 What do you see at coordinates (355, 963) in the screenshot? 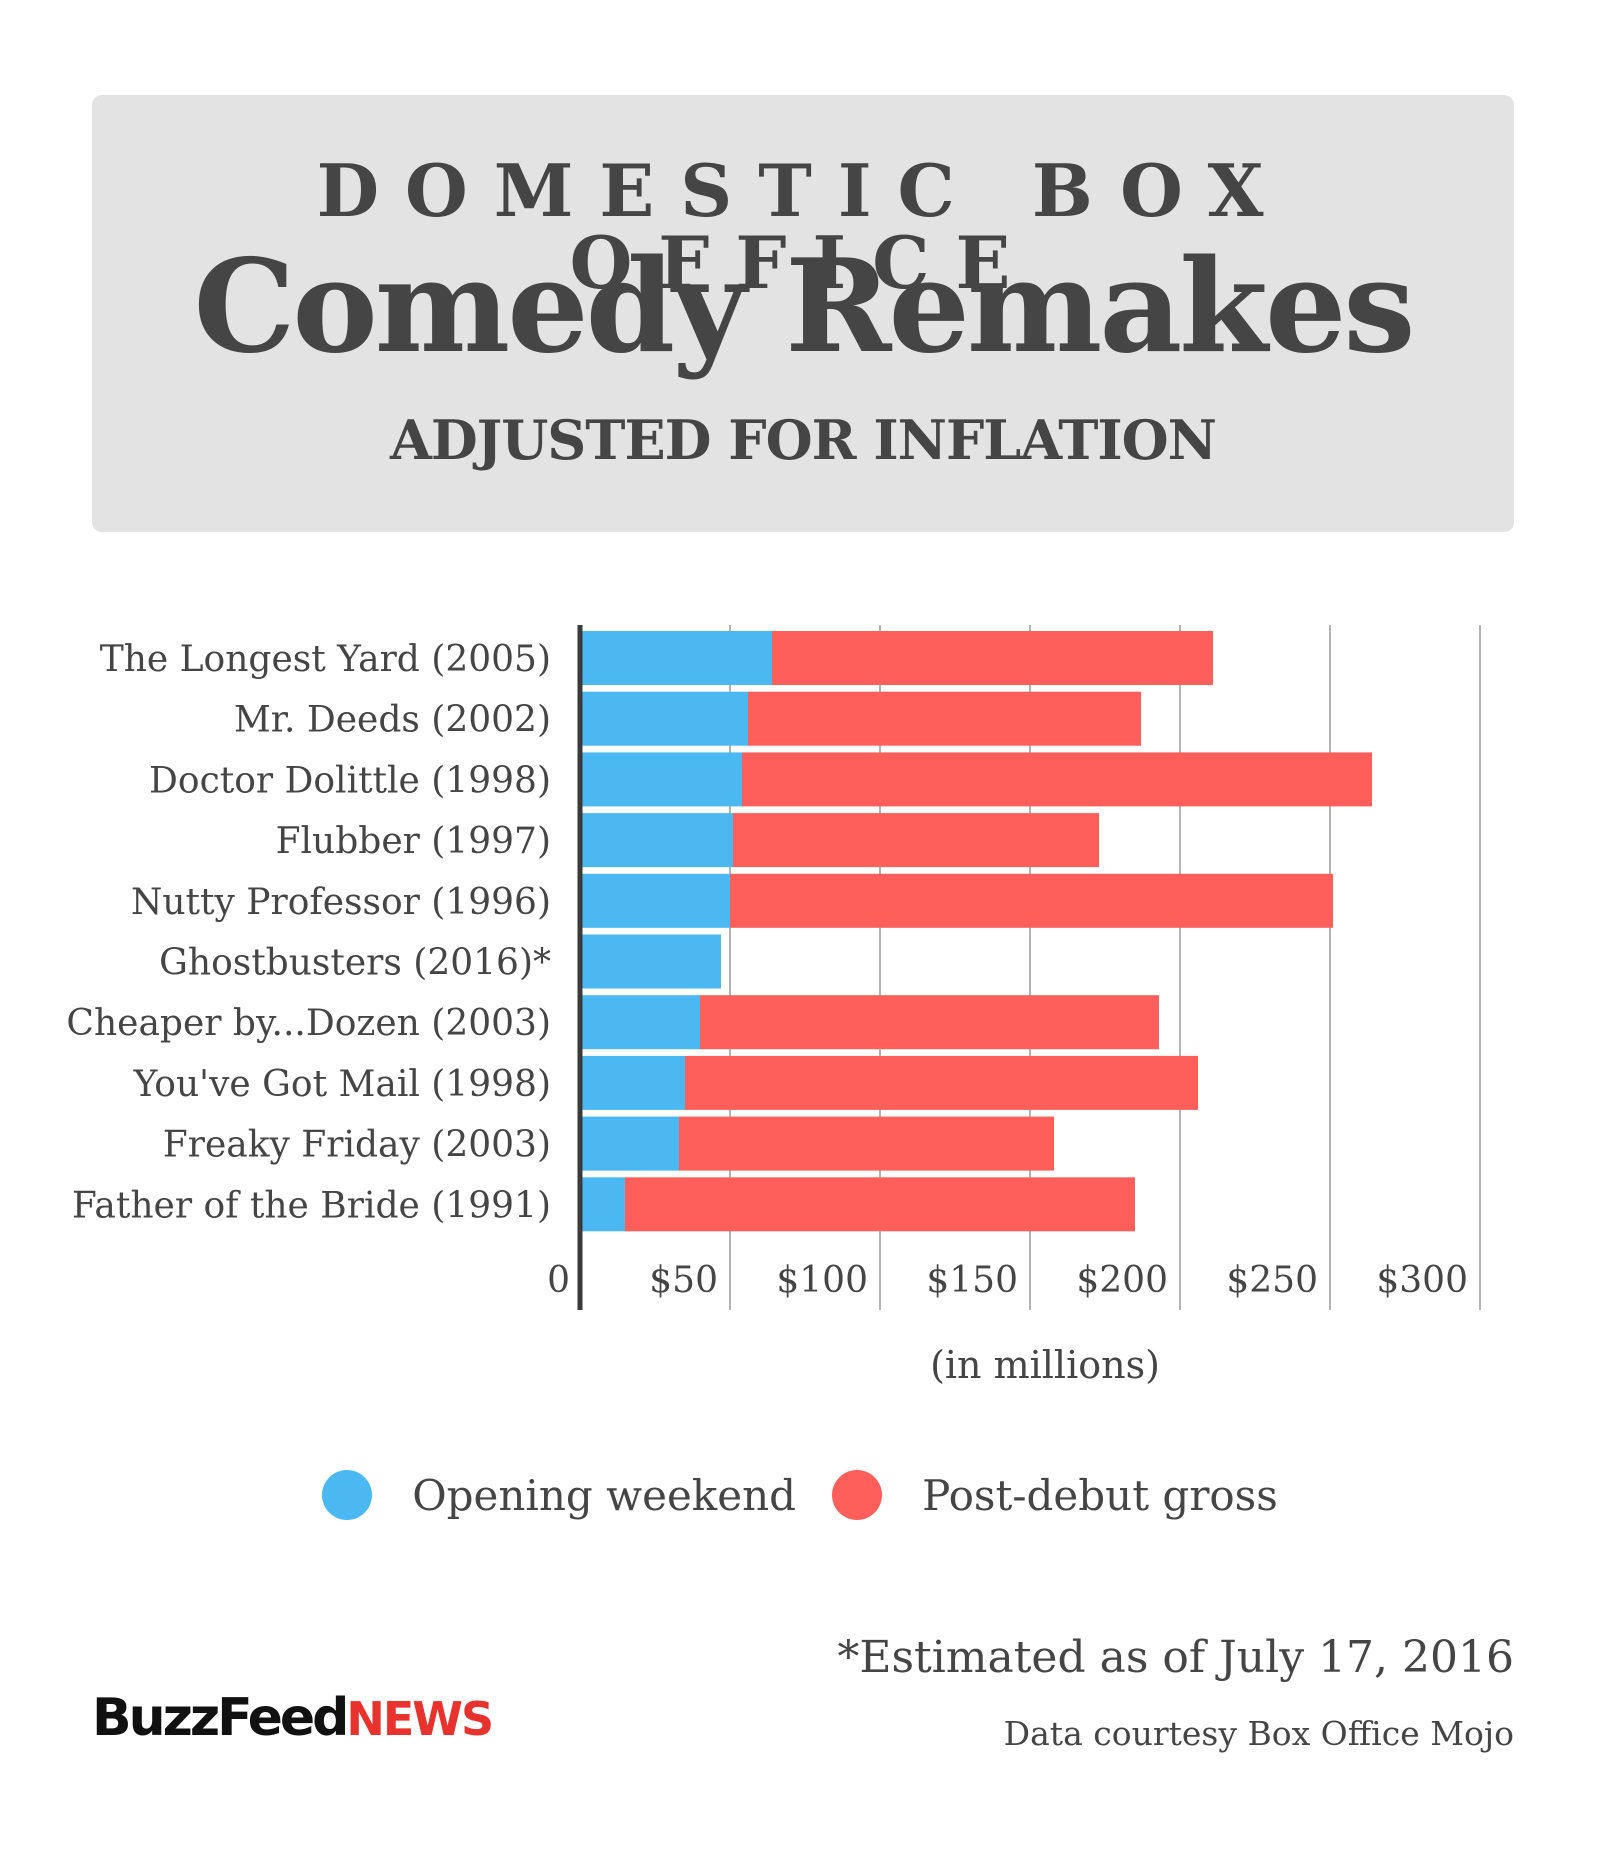
I see `category-label-5: Ghostbusters (2016)*` at bounding box center [355, 963].